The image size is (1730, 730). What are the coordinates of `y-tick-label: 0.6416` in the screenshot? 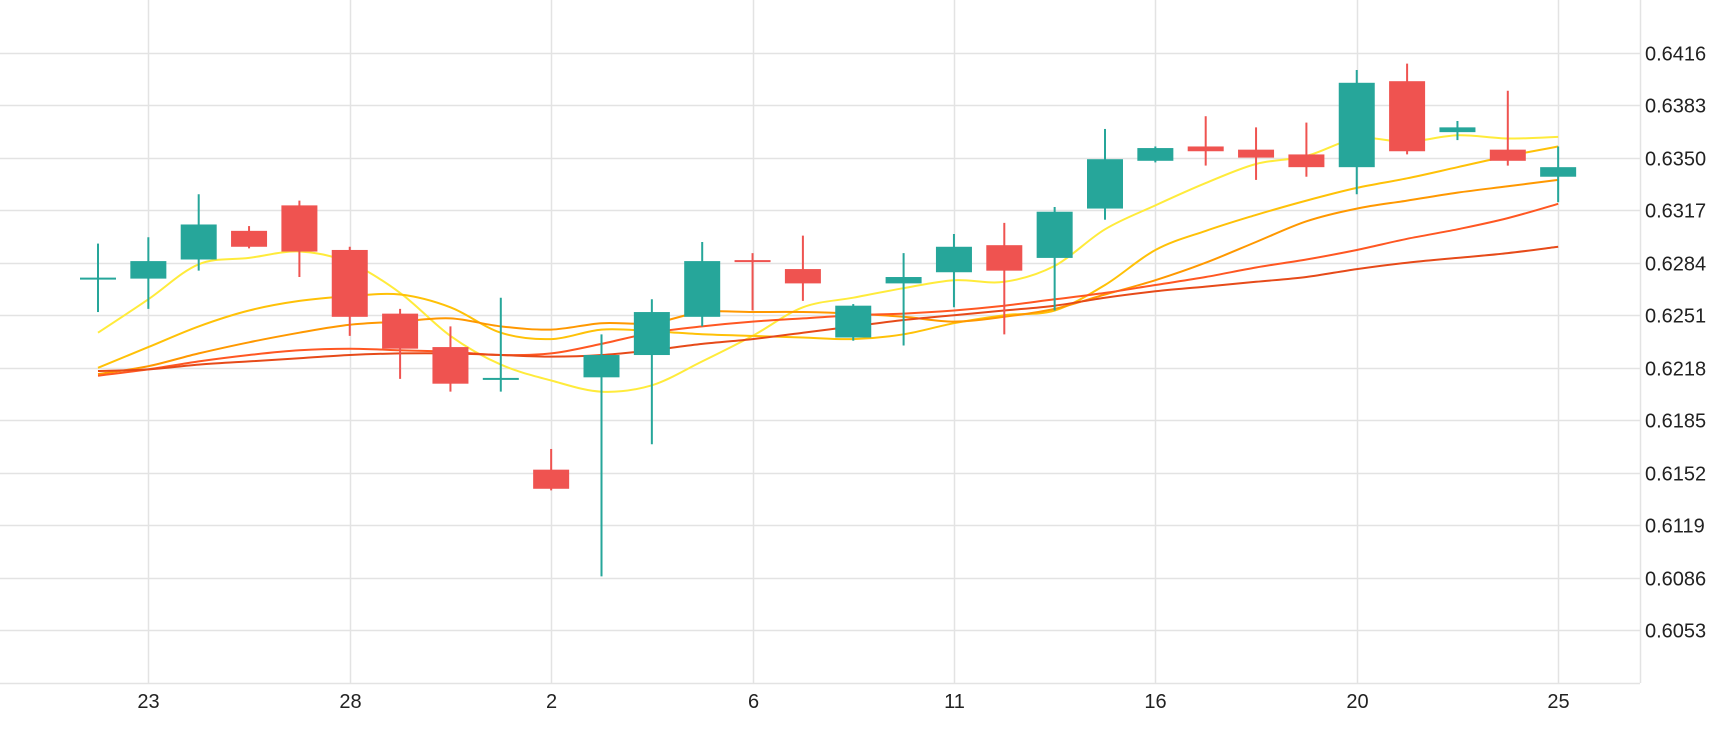 It's located at (1675, 55).